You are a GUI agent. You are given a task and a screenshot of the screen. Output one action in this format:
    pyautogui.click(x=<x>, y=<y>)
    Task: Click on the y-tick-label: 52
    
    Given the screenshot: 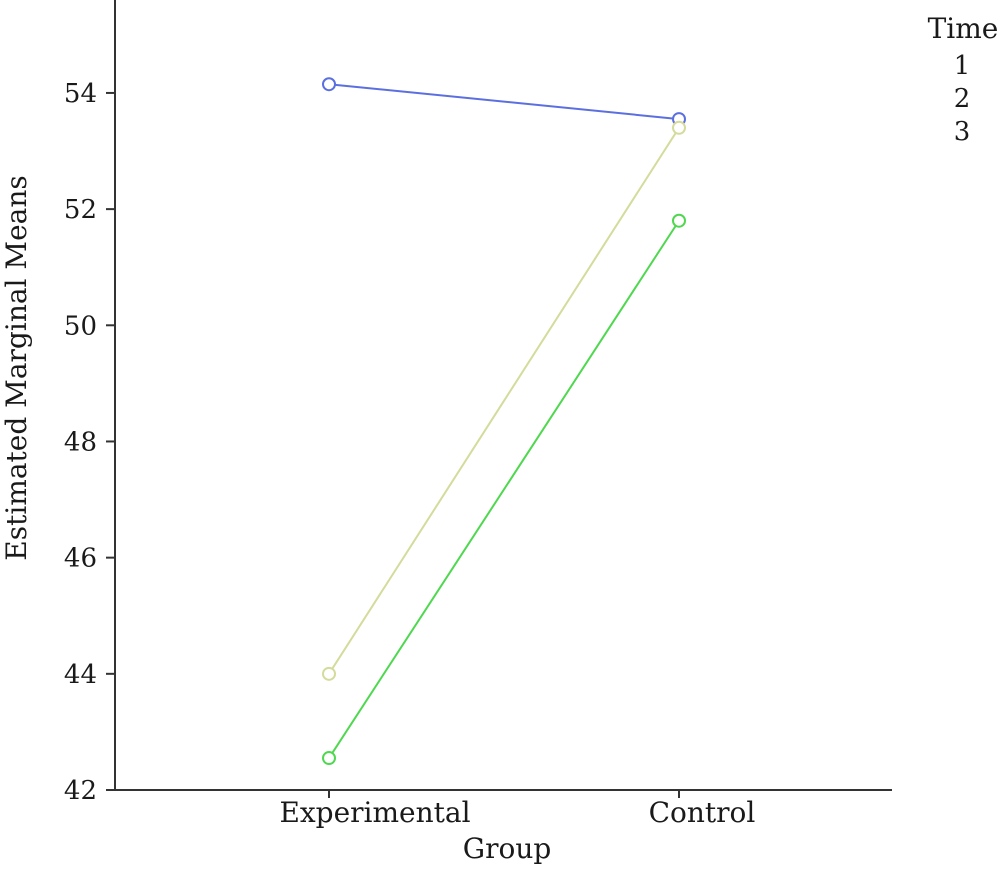 What is the action you would take?
    pyautogui.click(x=80, y=210)
    